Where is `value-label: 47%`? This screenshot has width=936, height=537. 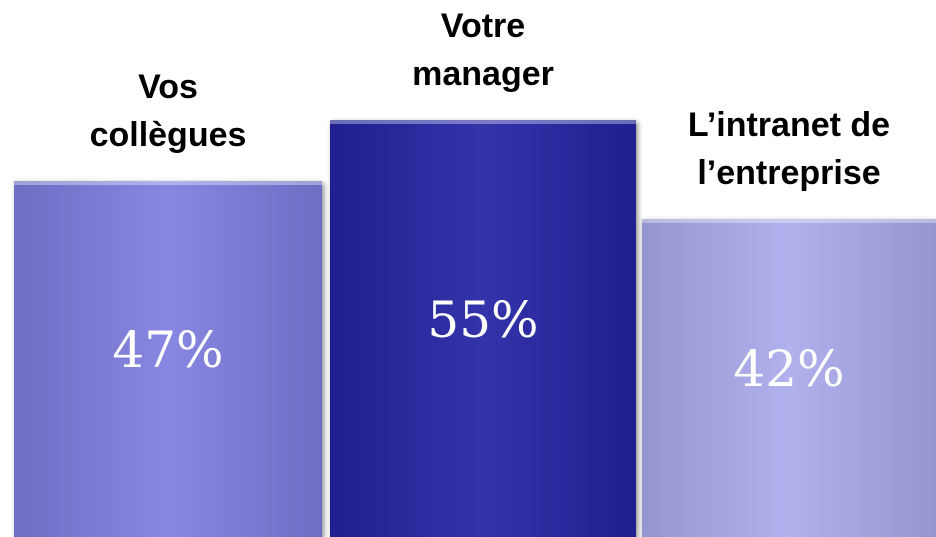 value-label: 47% is located at coordinates (168, 349).